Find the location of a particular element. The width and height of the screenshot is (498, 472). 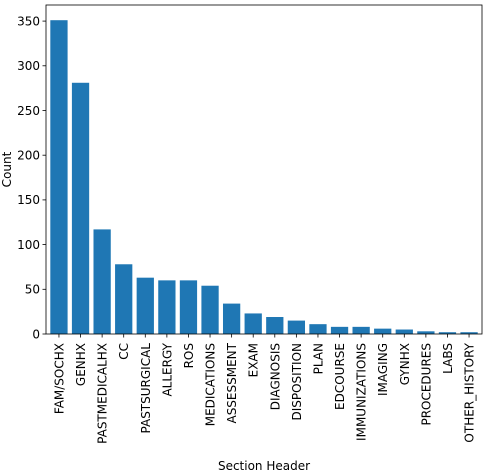

bar-immunizations is located at coordinates (361, 330).